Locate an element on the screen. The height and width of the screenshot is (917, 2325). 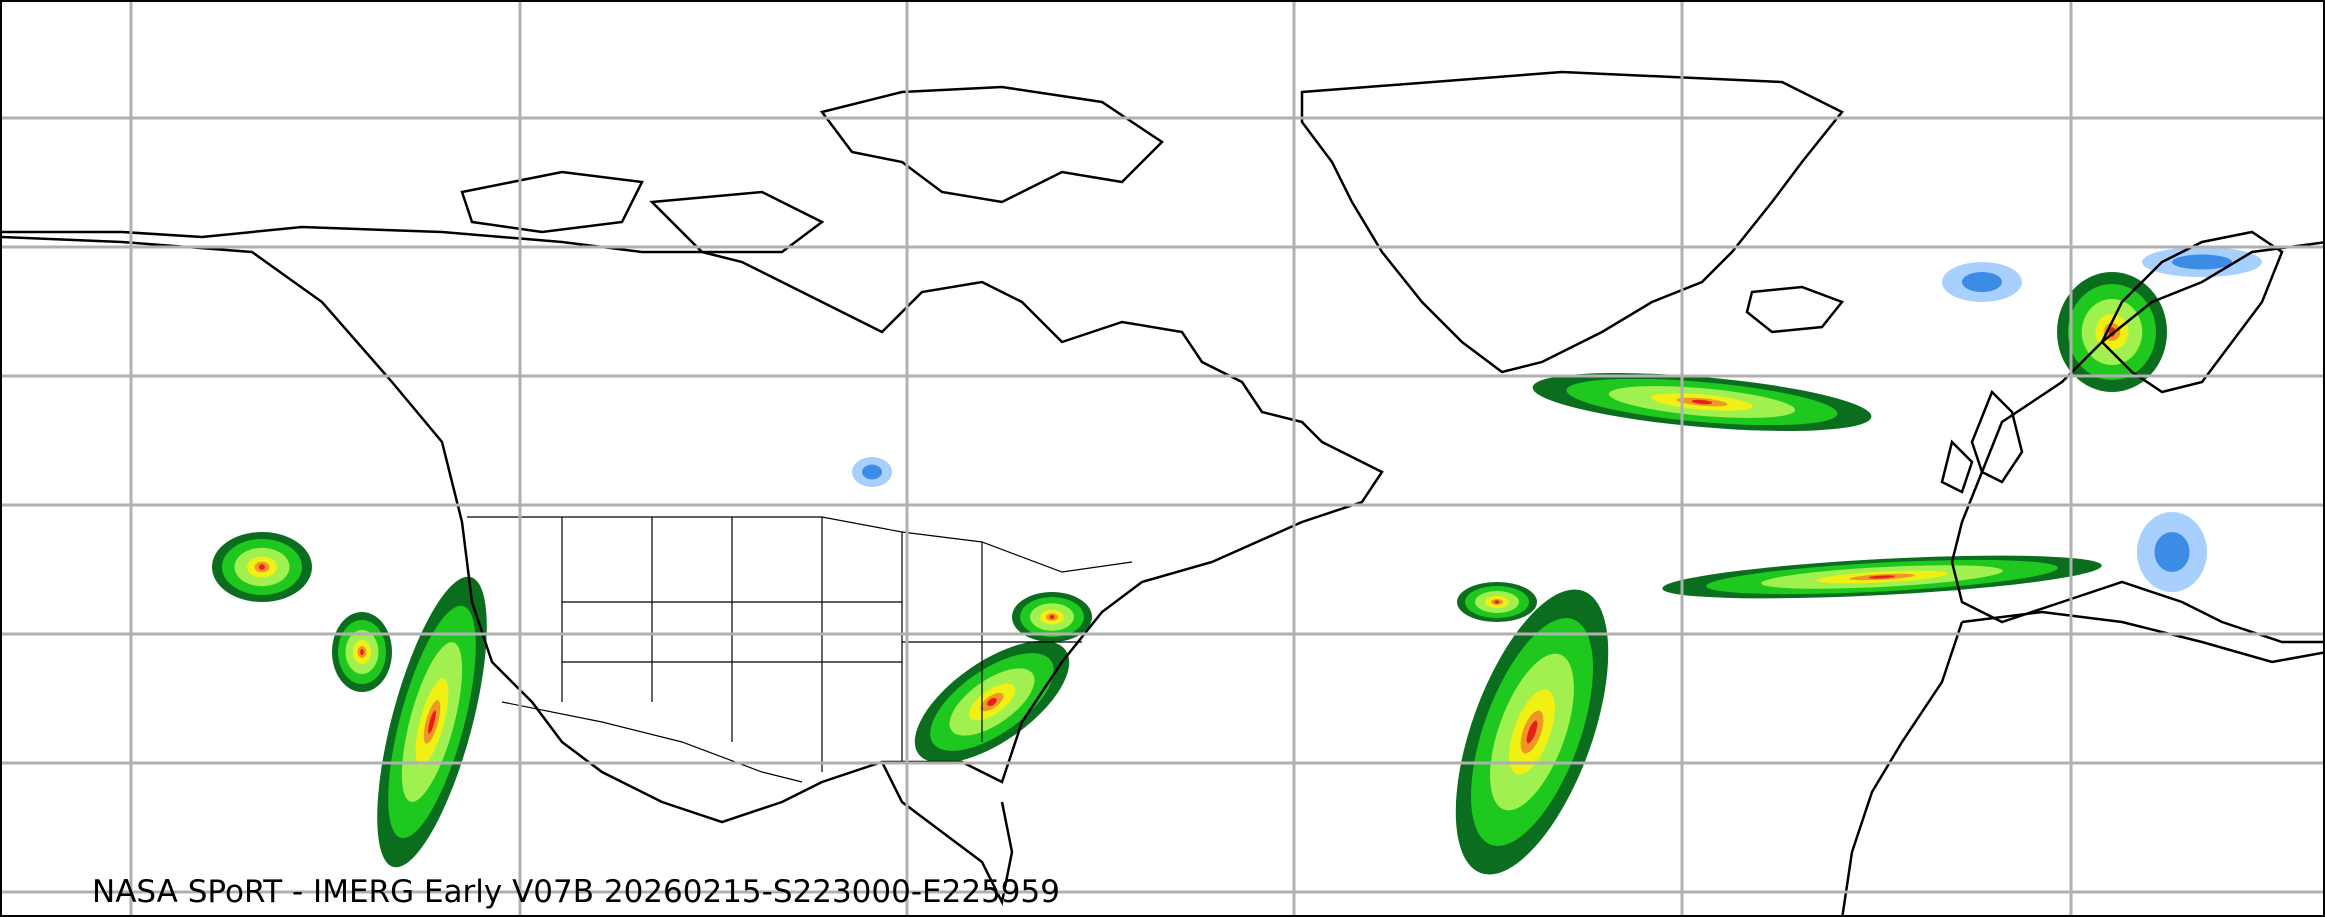
coastline-iceland is located at coordinates (1795, 309).